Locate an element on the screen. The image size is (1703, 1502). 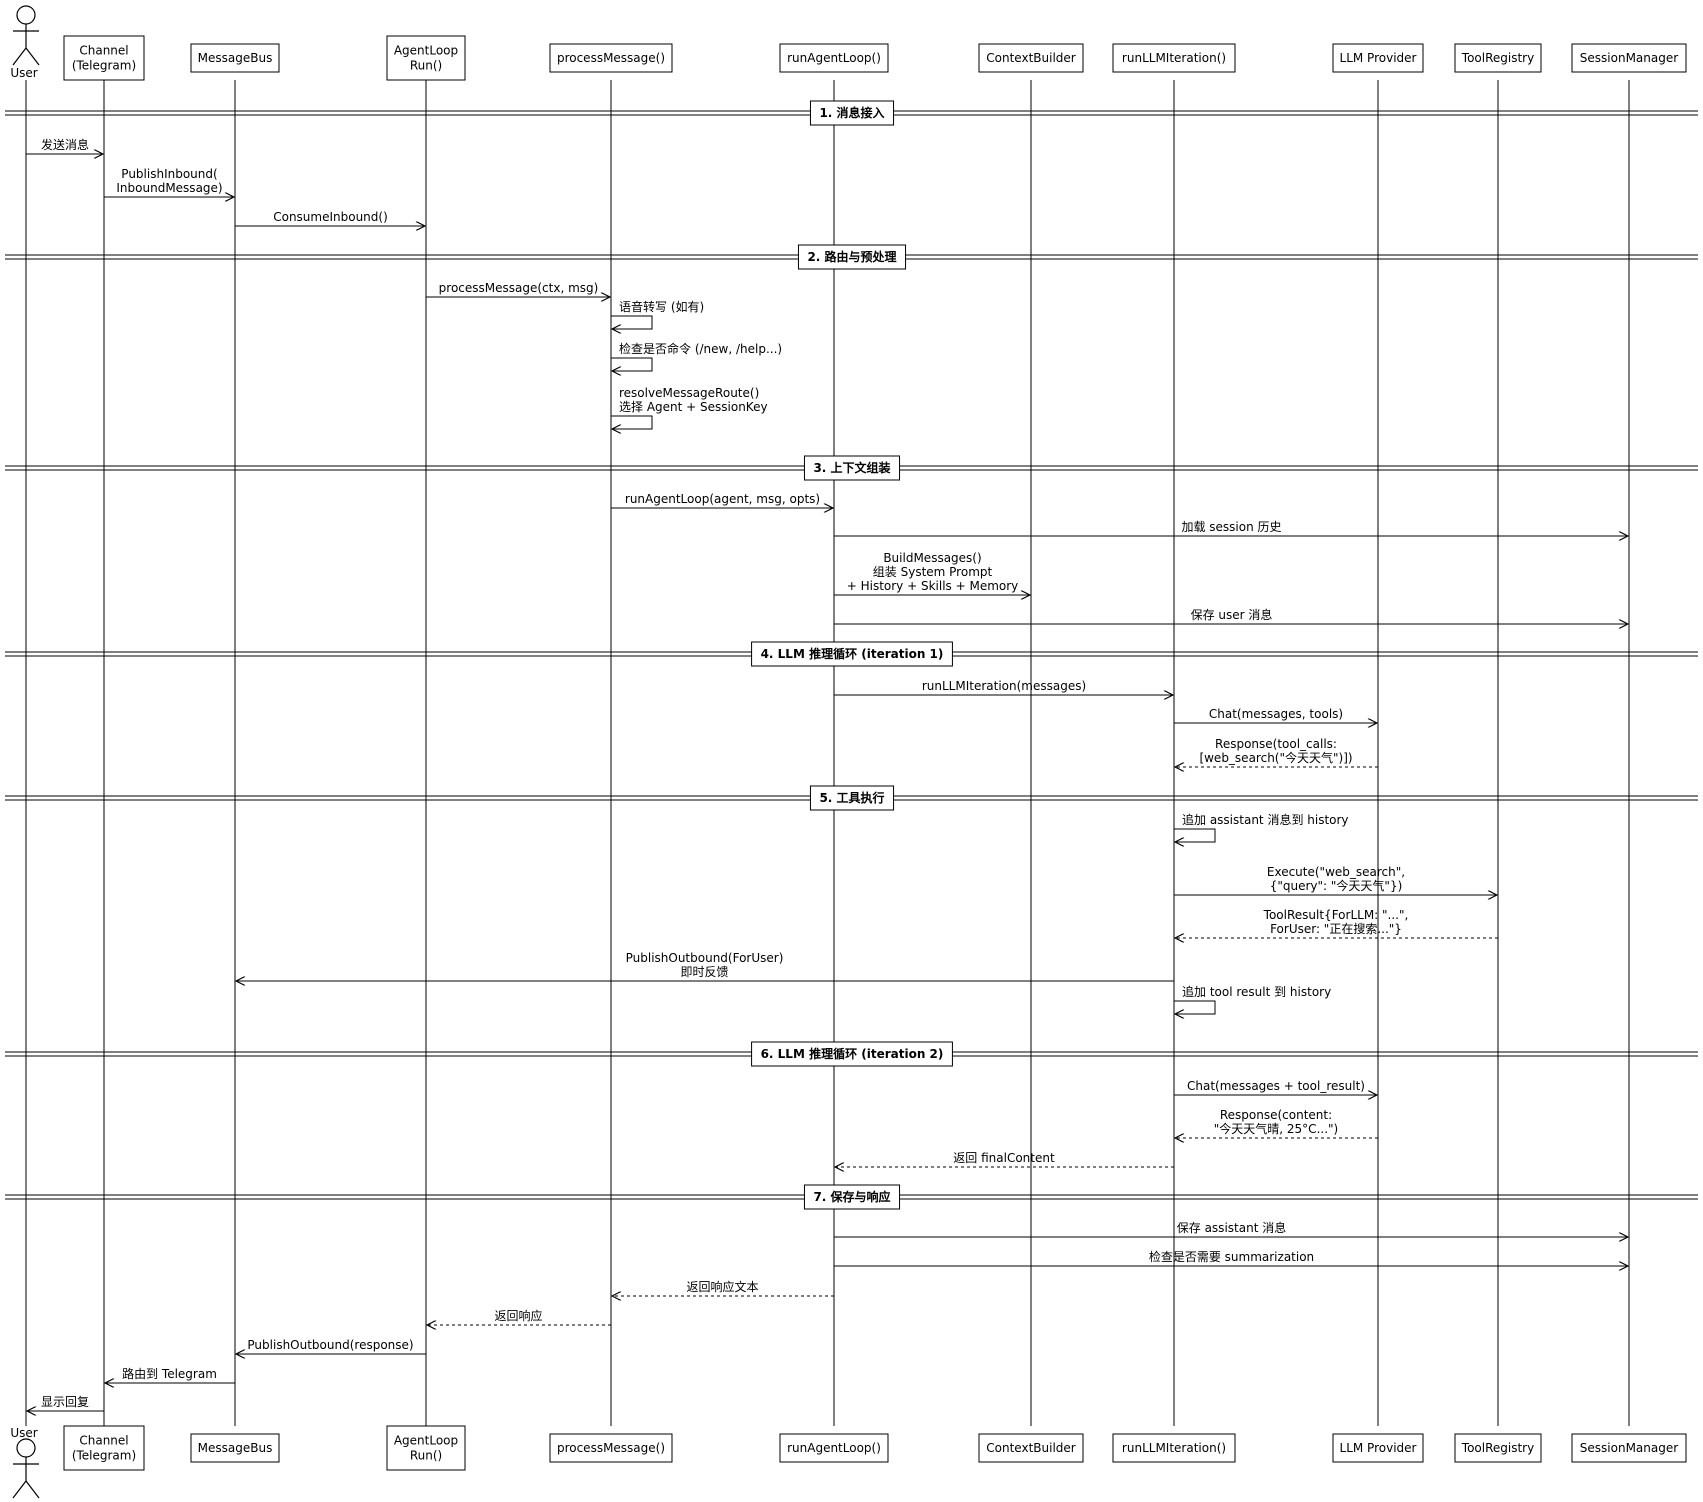
message: 发送消息 is located at coordinates (64, 145).